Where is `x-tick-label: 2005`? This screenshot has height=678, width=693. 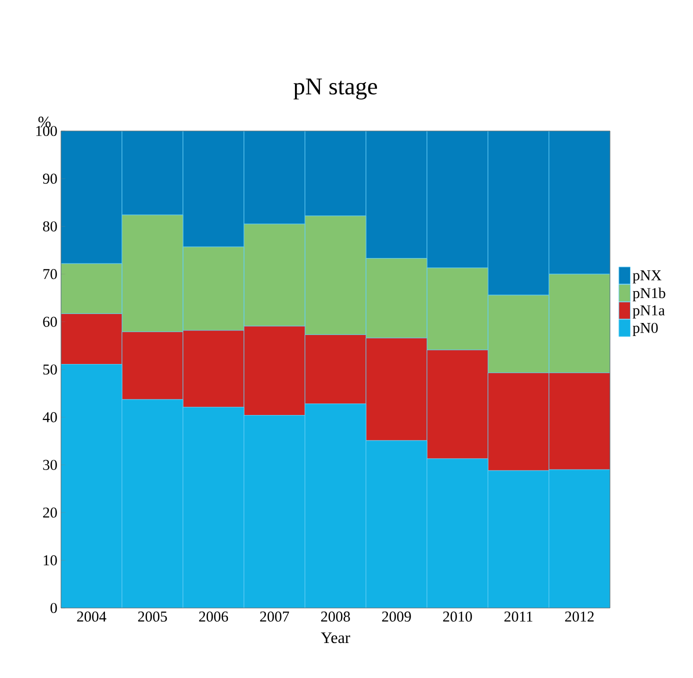 x-tick-label: 2005 is located at coordinates (152, 617).